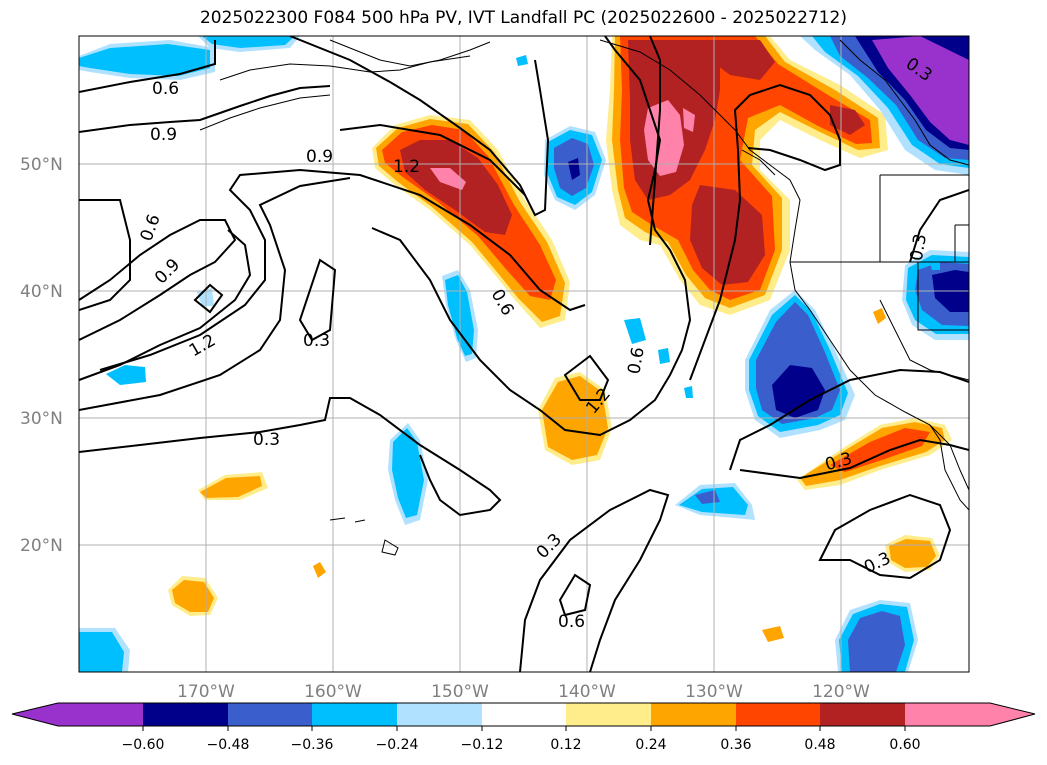 This screenshot has height=765, width=1047. Describe the element at coordinates (312, 745) in the screenshot. I see `colorbar-tick-label: −0.36` at that location.